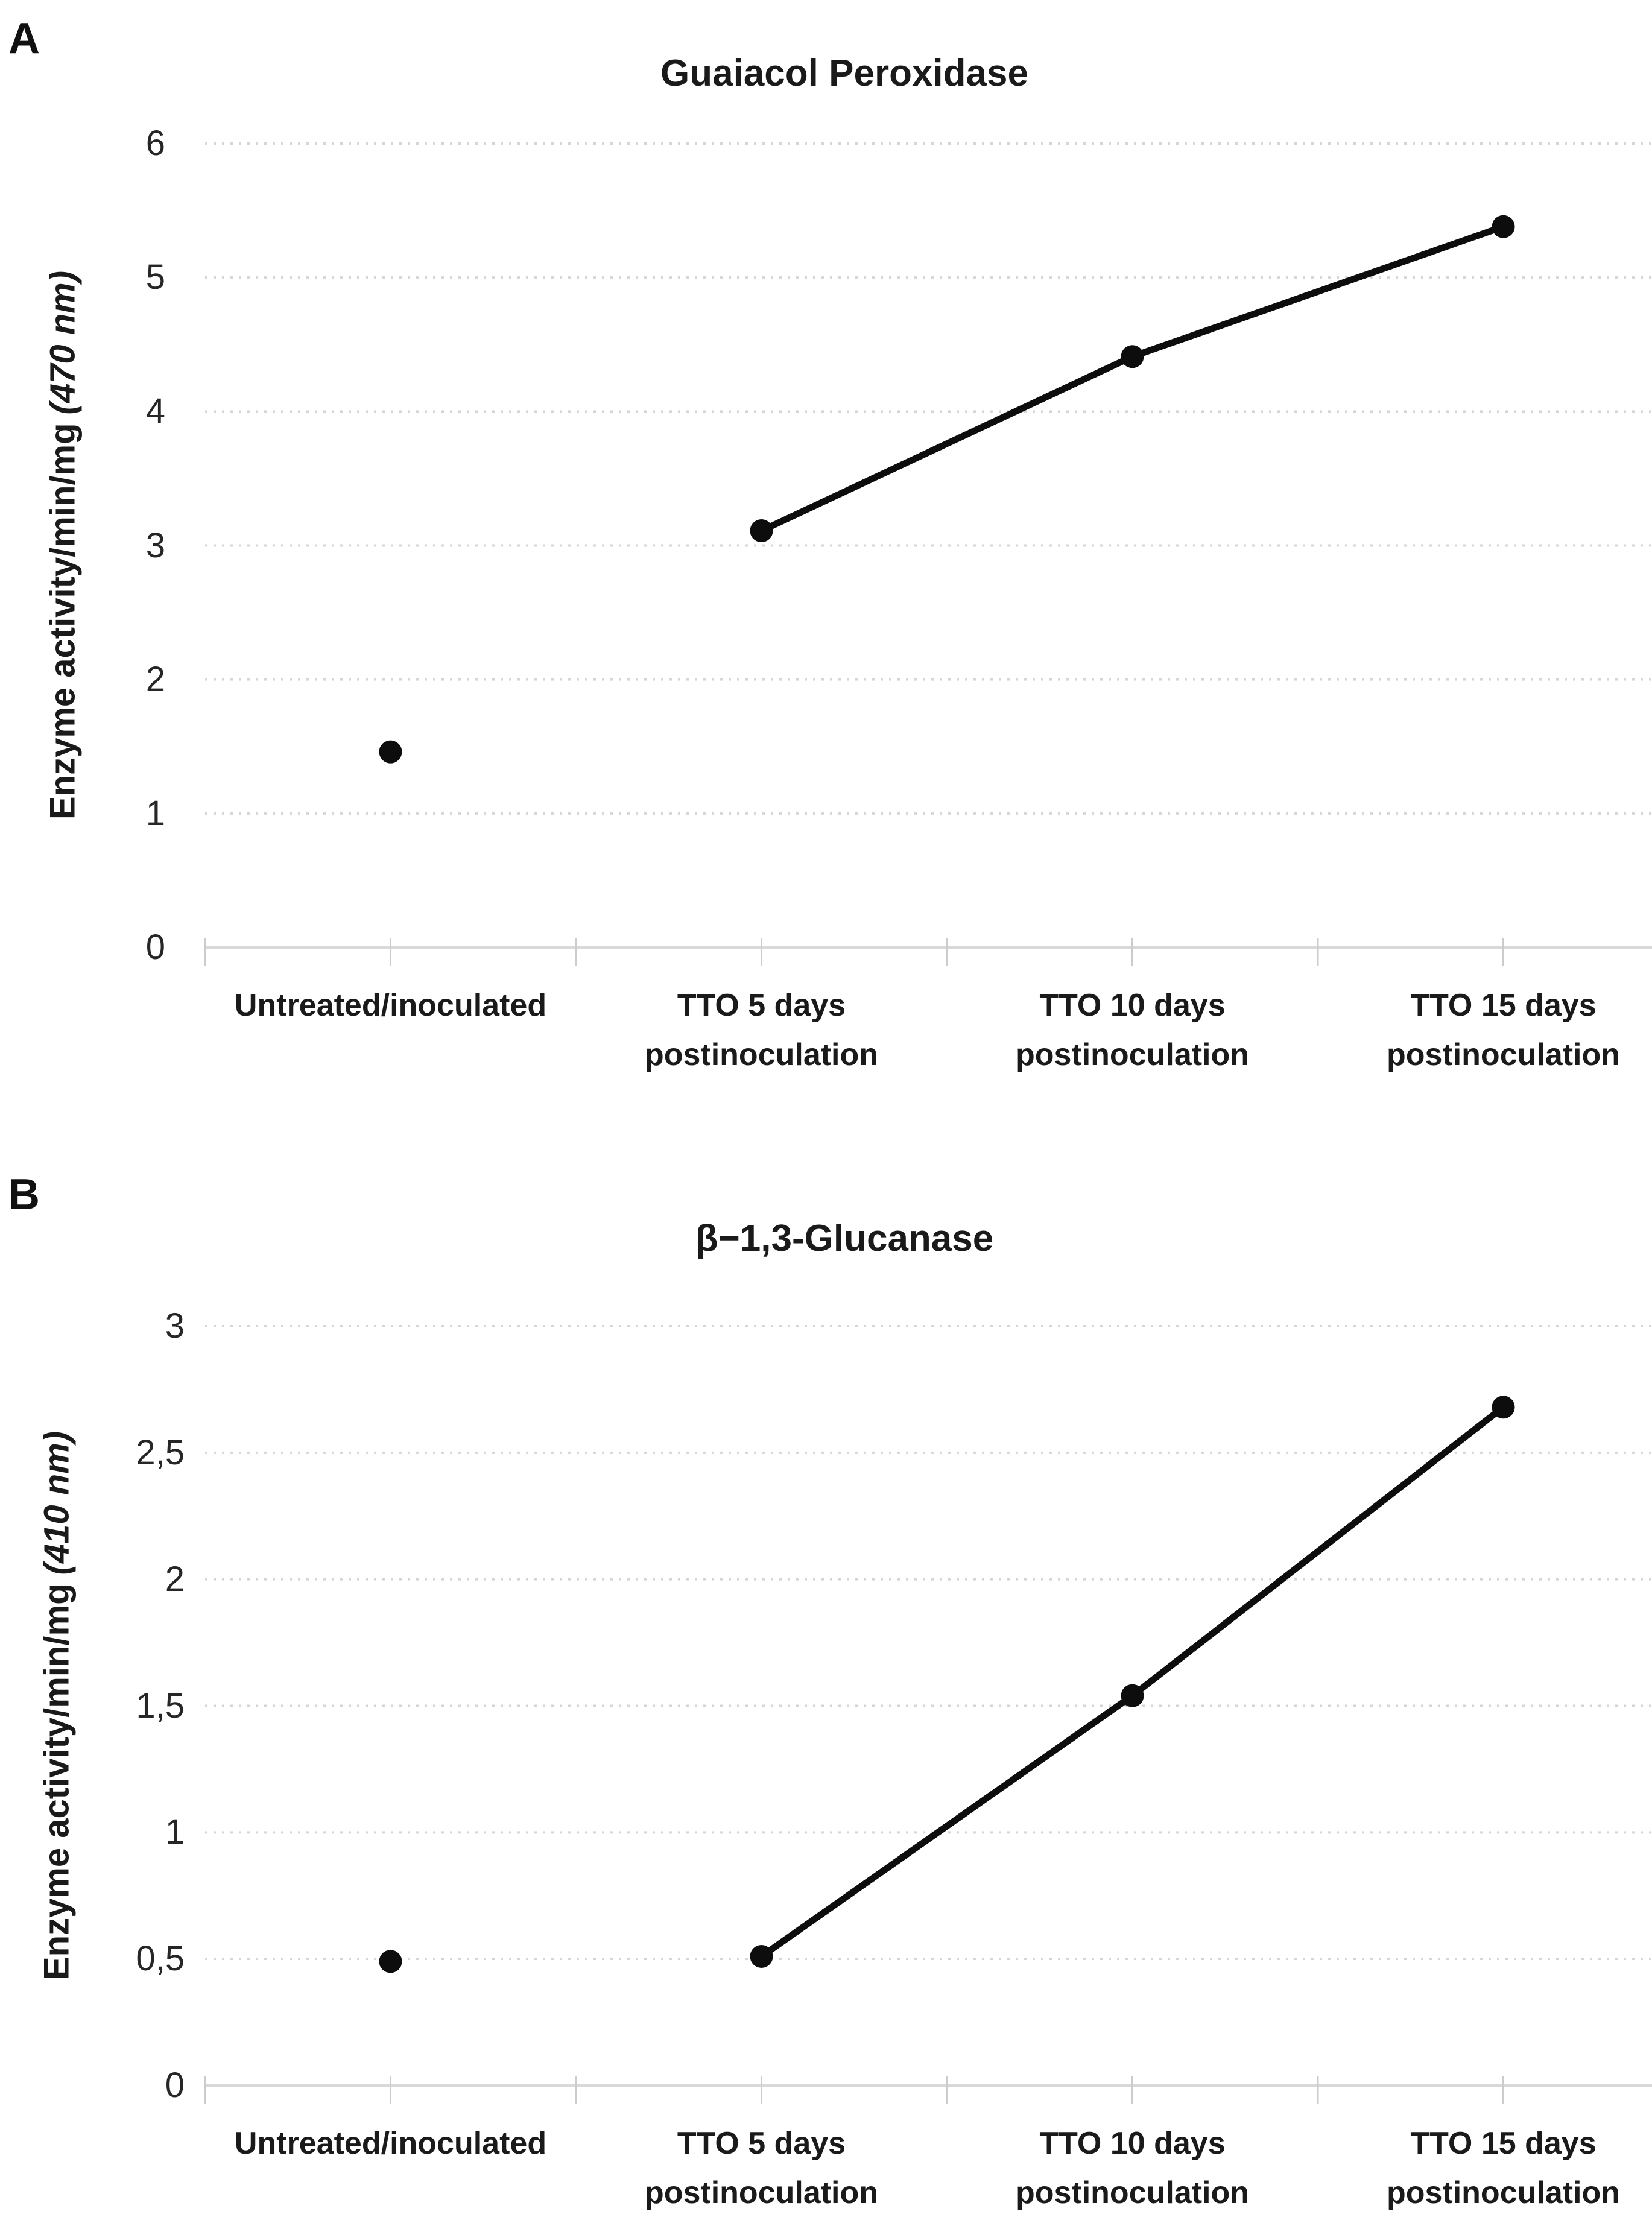 This screenshot has height=2226, width=1652. I want to click on panel-letter: B, so click(24, 1195).